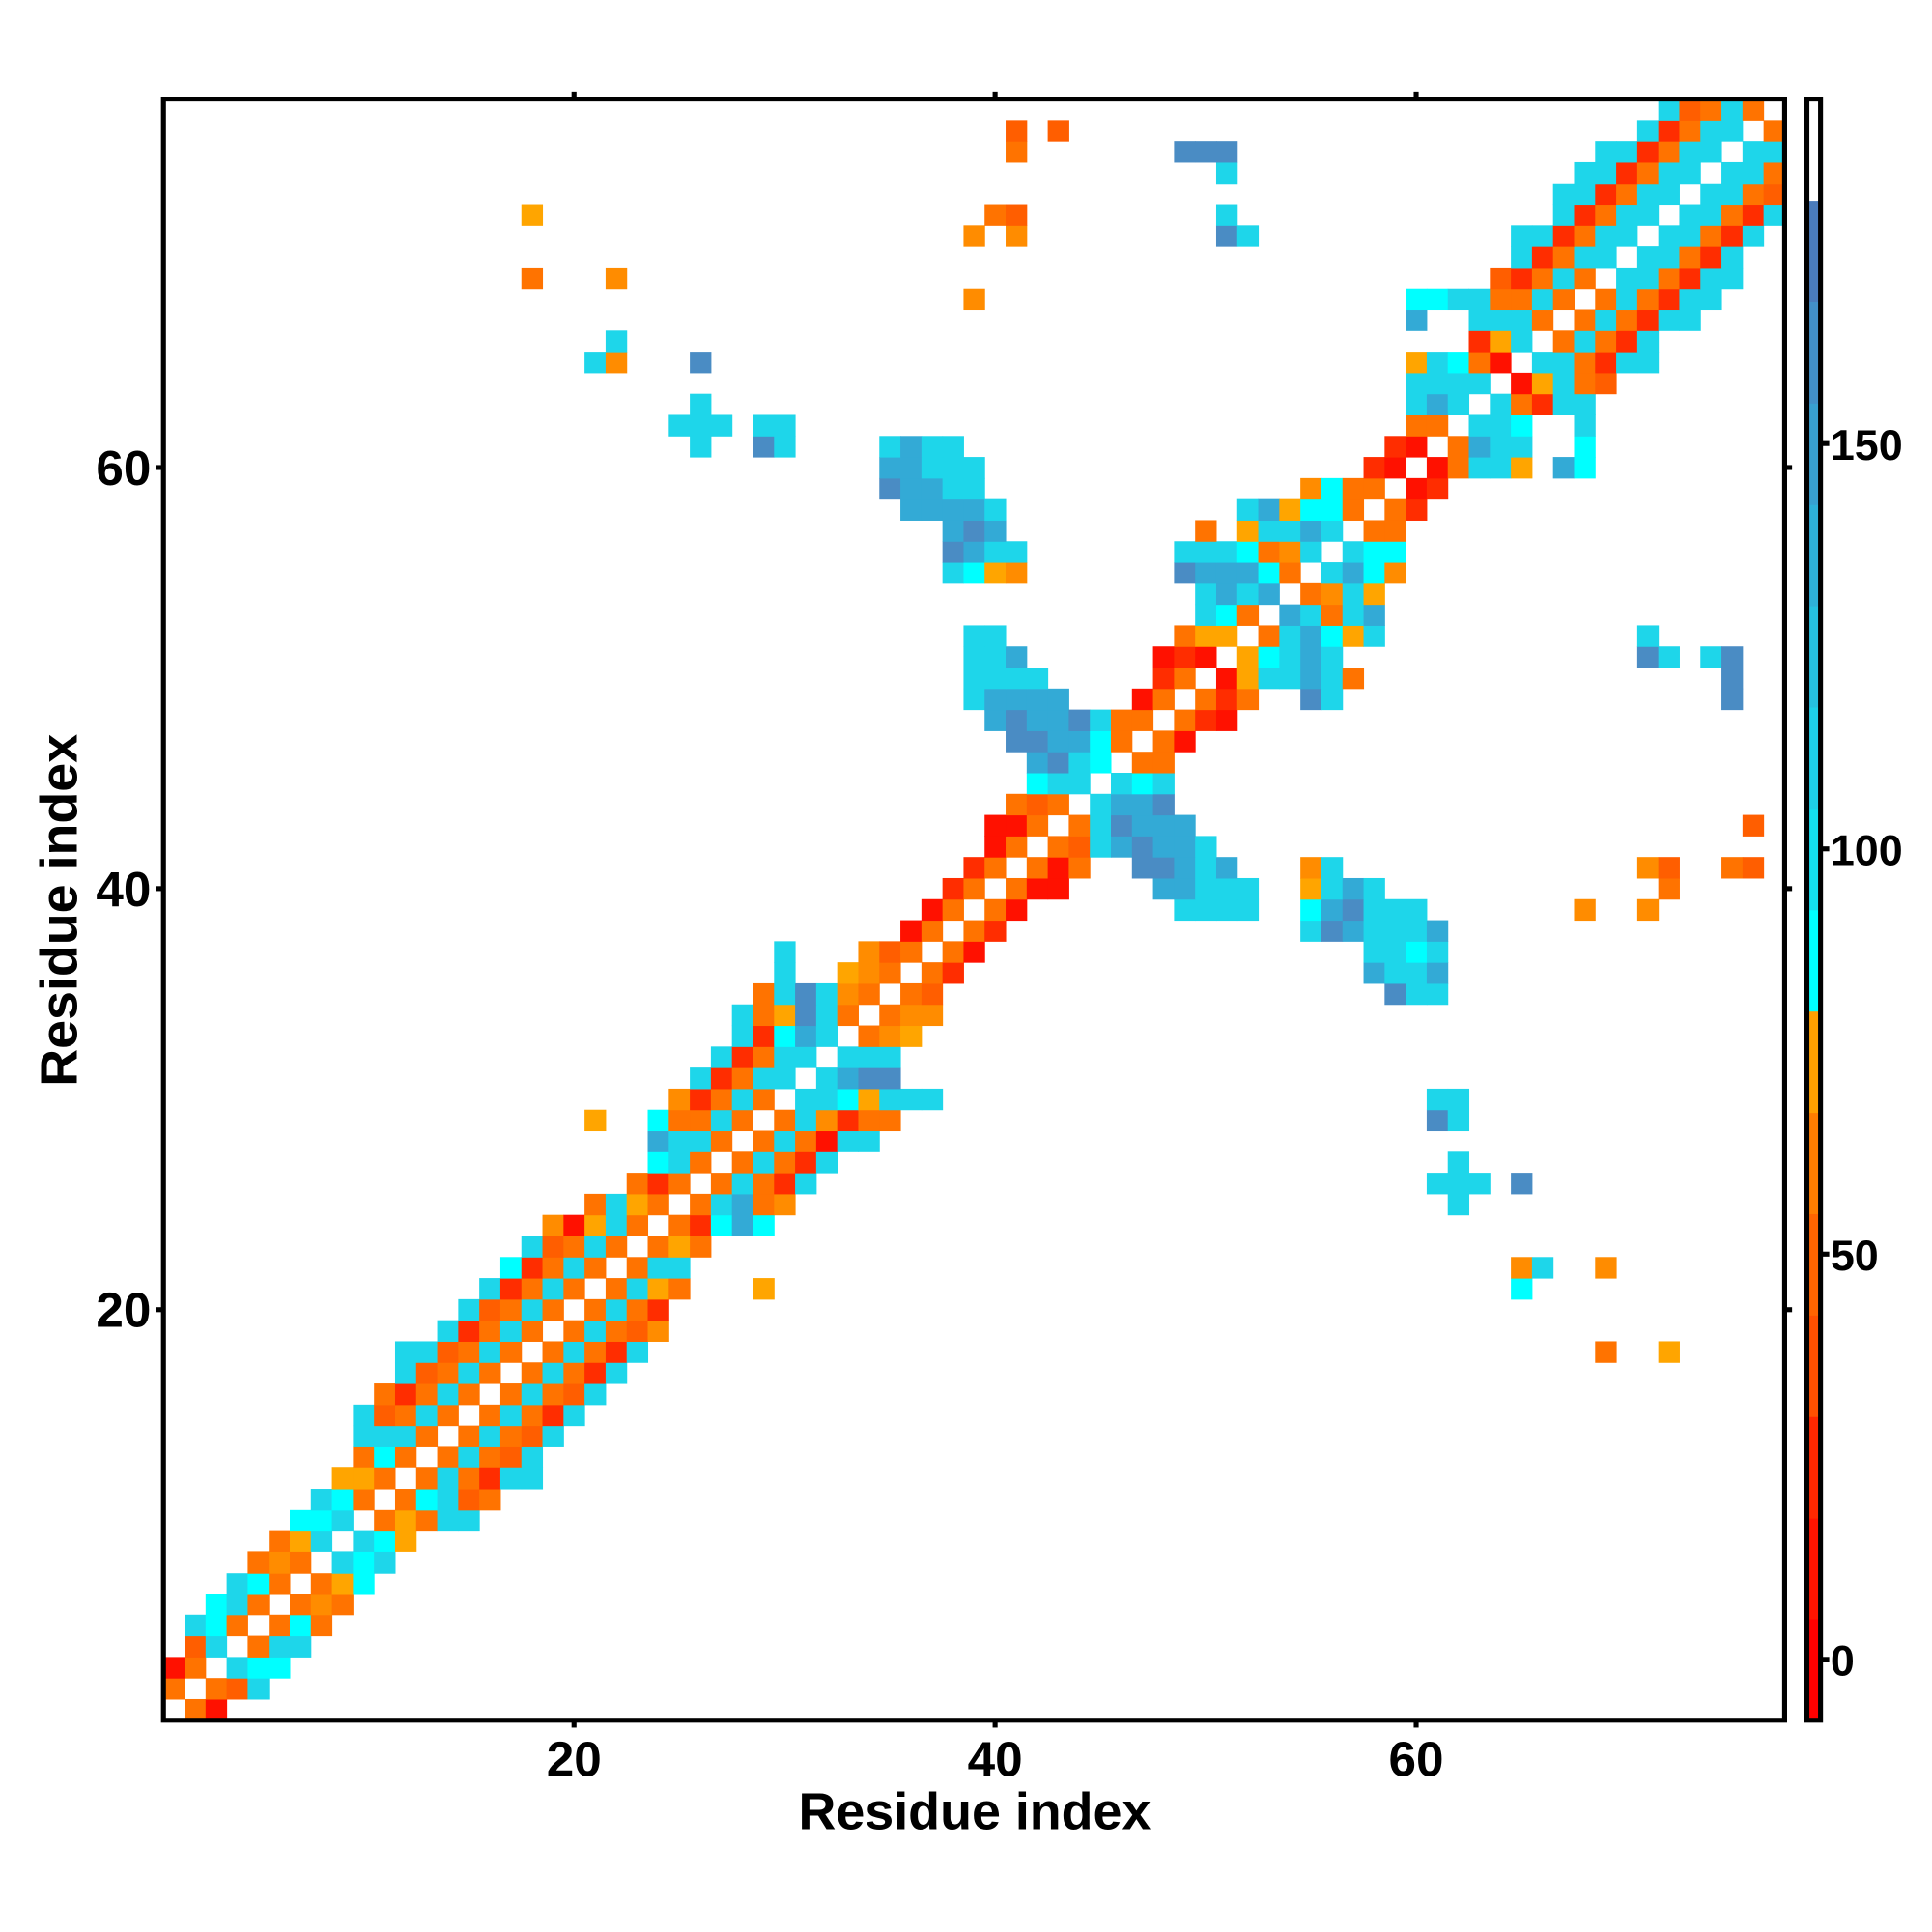  What do you see at coordinates (123, 889) in the screenshot?
I see `y-tick-label-40: 40` at bounding box center [123, 889].